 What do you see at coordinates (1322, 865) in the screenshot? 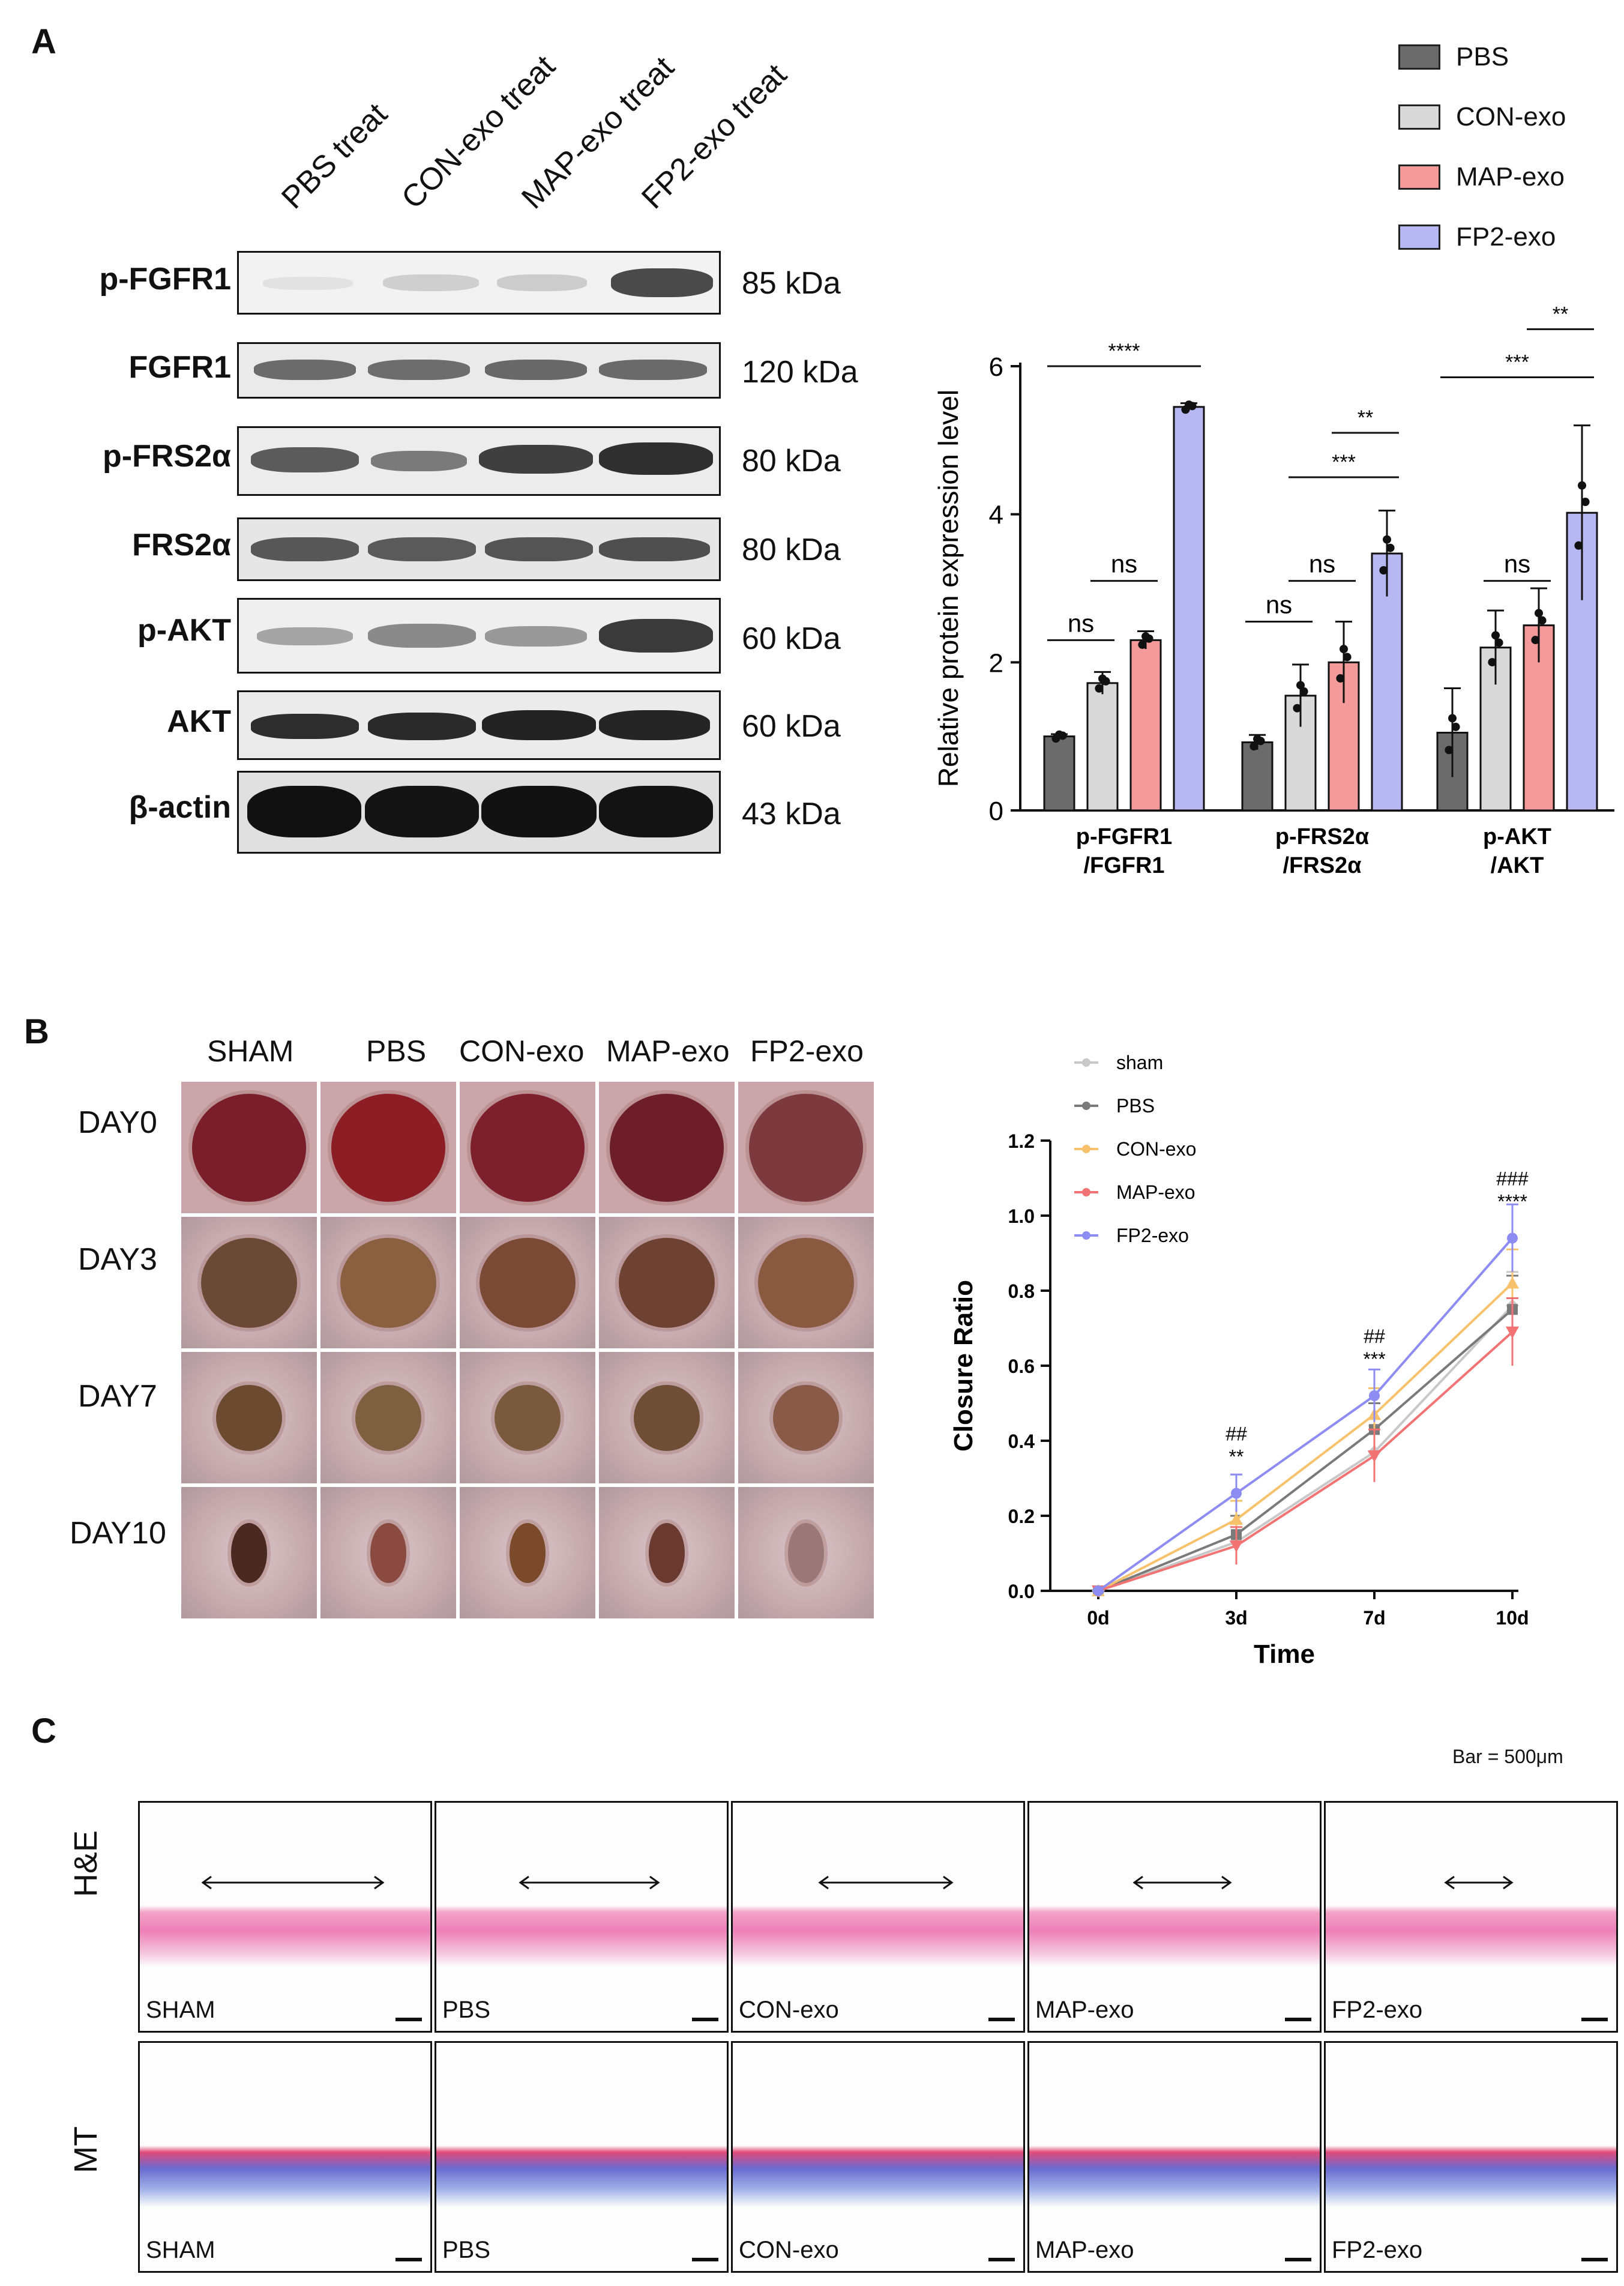
I see `x-tick-label-1-1: /FRS2α` at bounding box center [1322, 865].